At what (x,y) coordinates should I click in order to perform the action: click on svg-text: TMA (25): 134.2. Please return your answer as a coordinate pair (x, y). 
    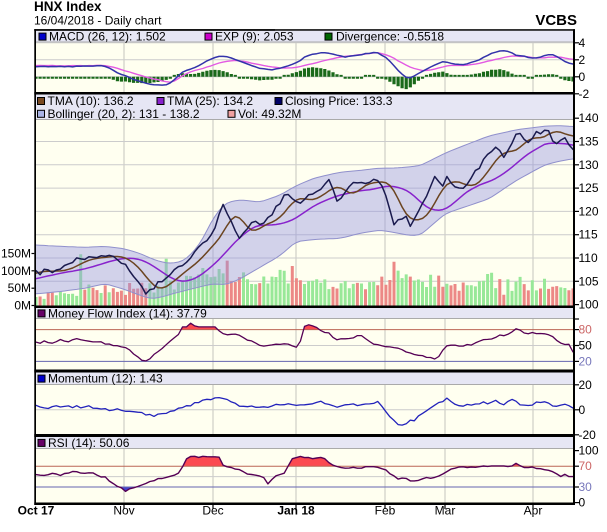
    Looking at the image, I should click on (210, 101).